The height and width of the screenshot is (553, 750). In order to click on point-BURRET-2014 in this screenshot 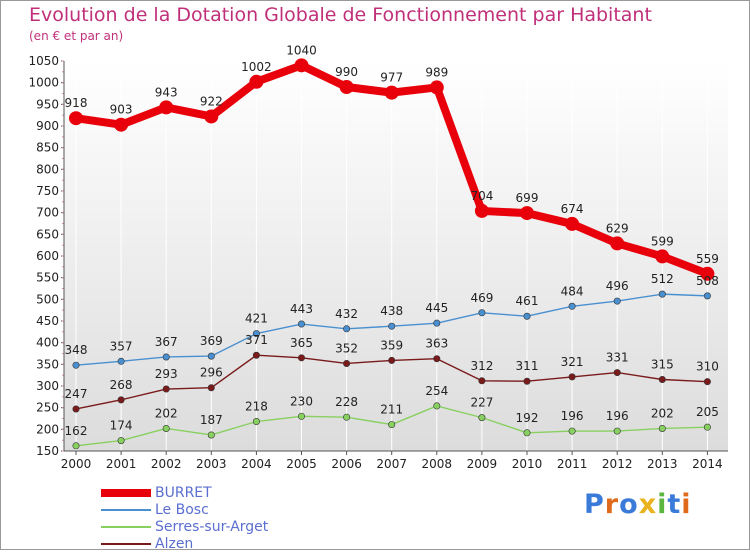, I will do `click(707, 273)`.